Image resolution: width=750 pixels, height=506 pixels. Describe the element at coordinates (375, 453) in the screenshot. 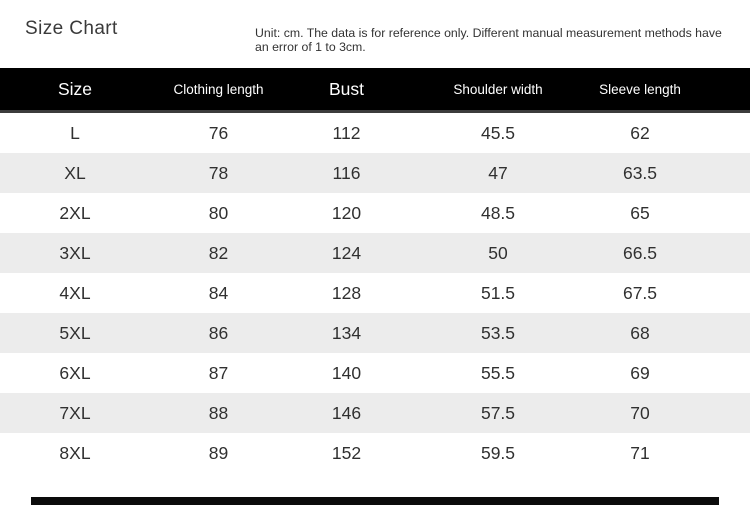

I see `table-row-8xl: 8XL 89 152 59.5 71` at that location.